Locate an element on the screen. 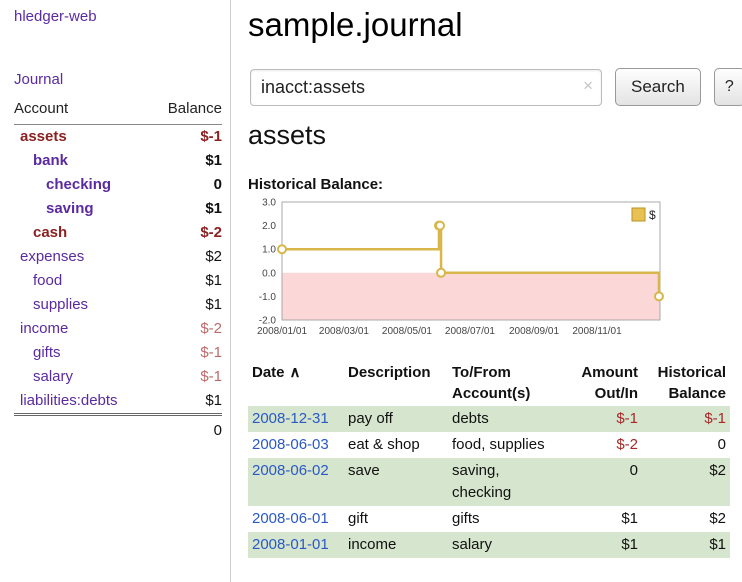 The height and width of the screenshot is (582, 742). account-link: assets is located at coordinates (43, 136).